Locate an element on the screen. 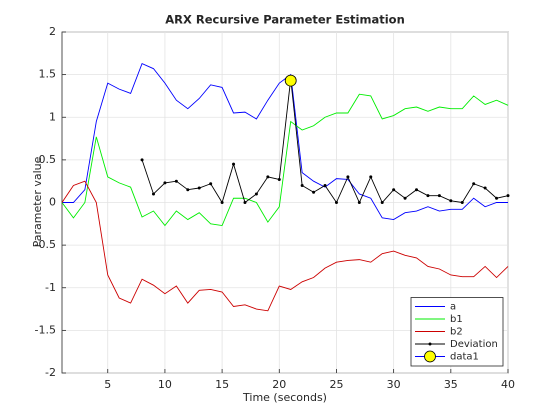 The image size is (560, 420). x-tick-label: 35 is located at coordinates (451, 384).